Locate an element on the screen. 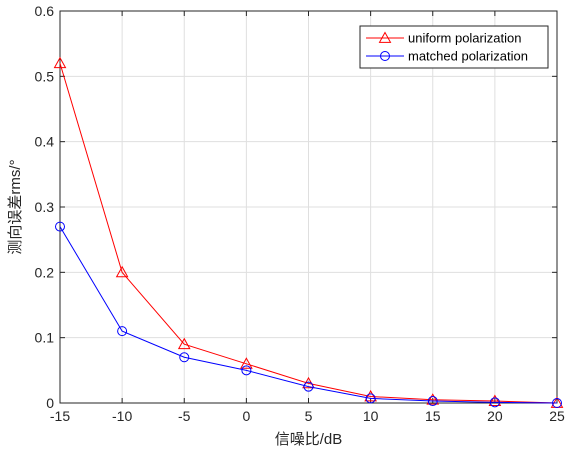 This screenshot has width=566, height=452. x-tick-label: 15 is located at coordinates (433, 416).